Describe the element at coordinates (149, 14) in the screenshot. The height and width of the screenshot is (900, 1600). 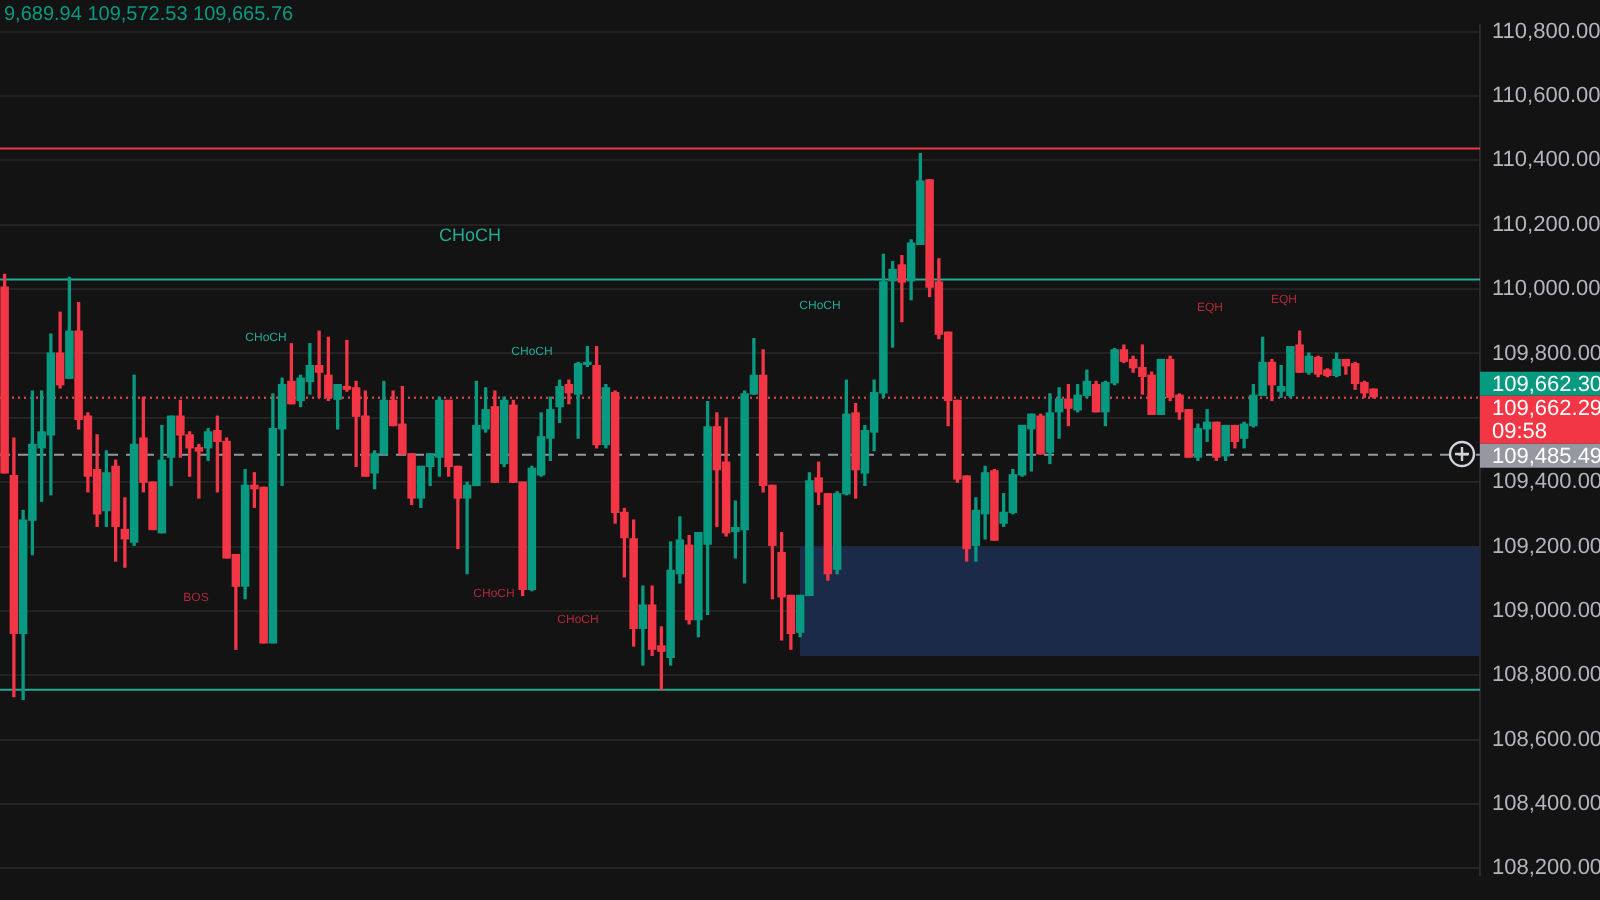
I see `annotation: 9,689.94 109,572.53 109,665.76` at that location.